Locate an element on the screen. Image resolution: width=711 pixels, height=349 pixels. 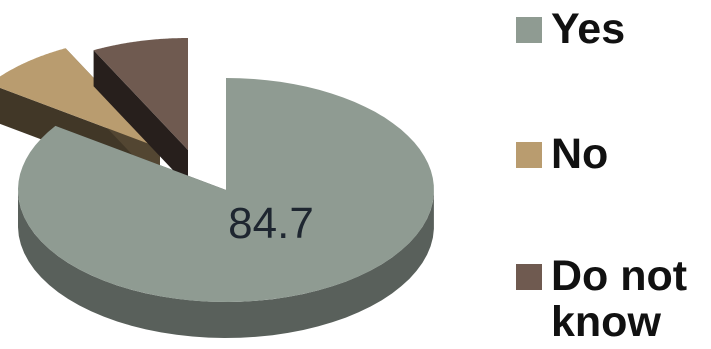
legend-swatch-no is located at coordinates (529, 155).